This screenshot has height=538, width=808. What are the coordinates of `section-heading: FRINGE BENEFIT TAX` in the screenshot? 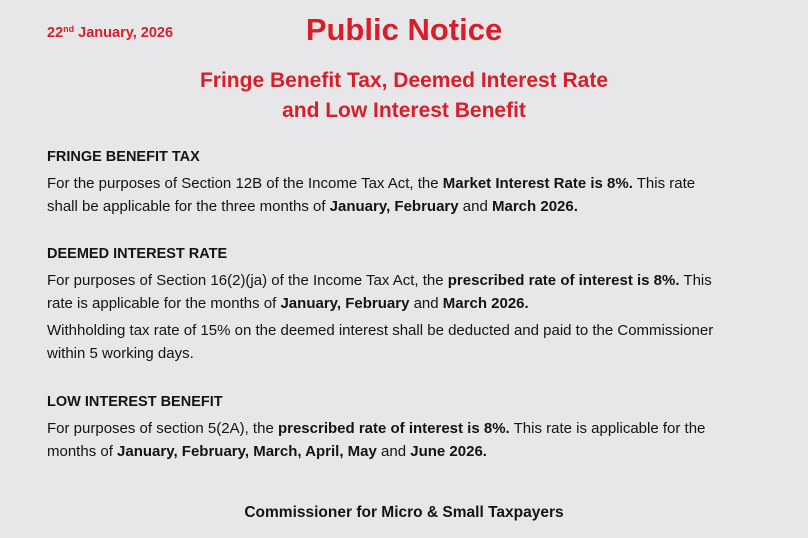 It's located at (123, 157).